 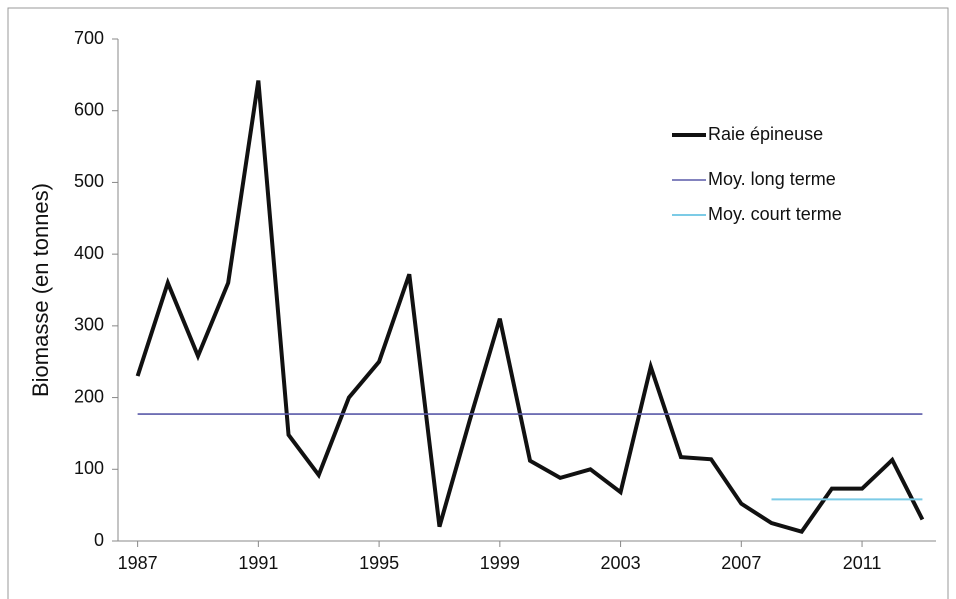 What do you see at coordinates (40, 290) in the screenshot?
I see `y-axis-label: Biomasse (en tonnes)` at bounding box center [40, 290].